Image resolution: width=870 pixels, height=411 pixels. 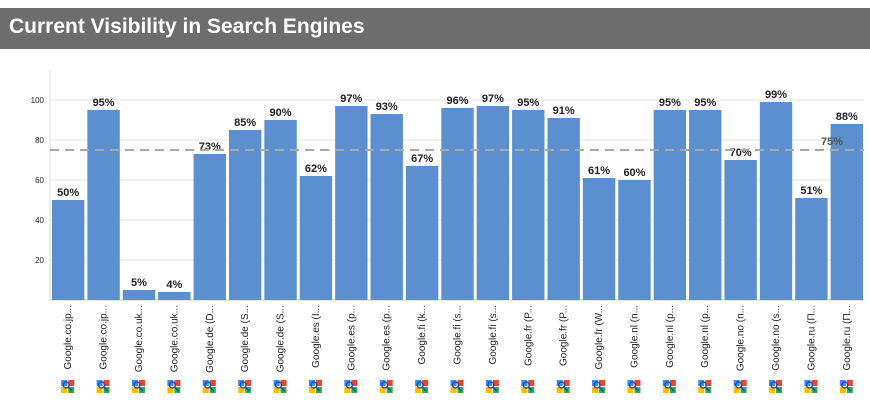 I want to click on data-label: 70%, so click(x=741, y=153).